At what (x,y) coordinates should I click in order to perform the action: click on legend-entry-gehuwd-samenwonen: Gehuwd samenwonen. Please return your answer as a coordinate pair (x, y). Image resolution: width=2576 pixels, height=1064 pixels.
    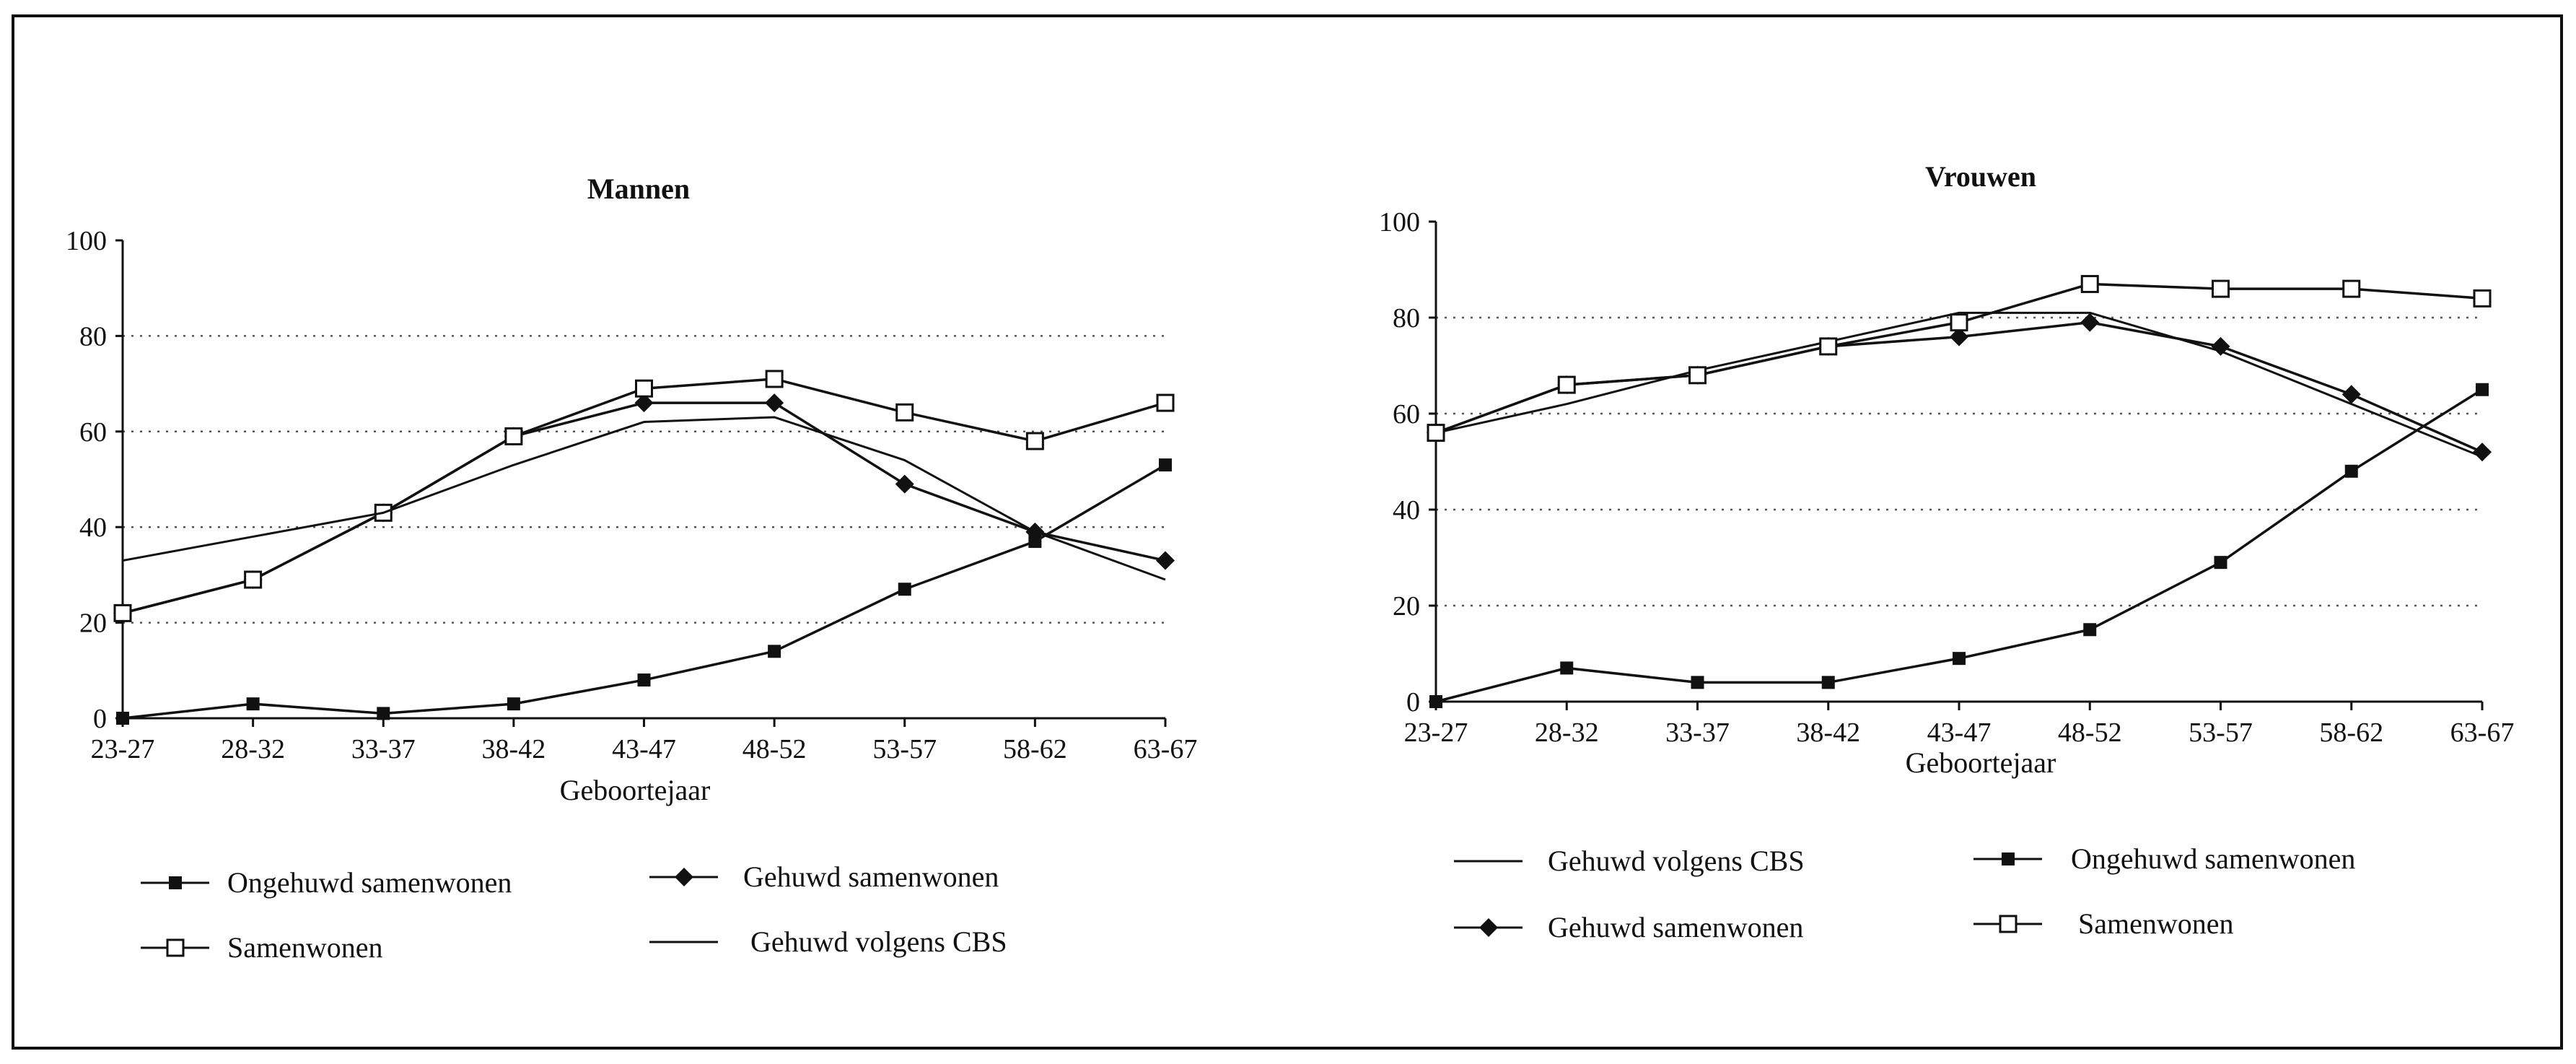
    Looking at the image, I should click on (1629, 927).